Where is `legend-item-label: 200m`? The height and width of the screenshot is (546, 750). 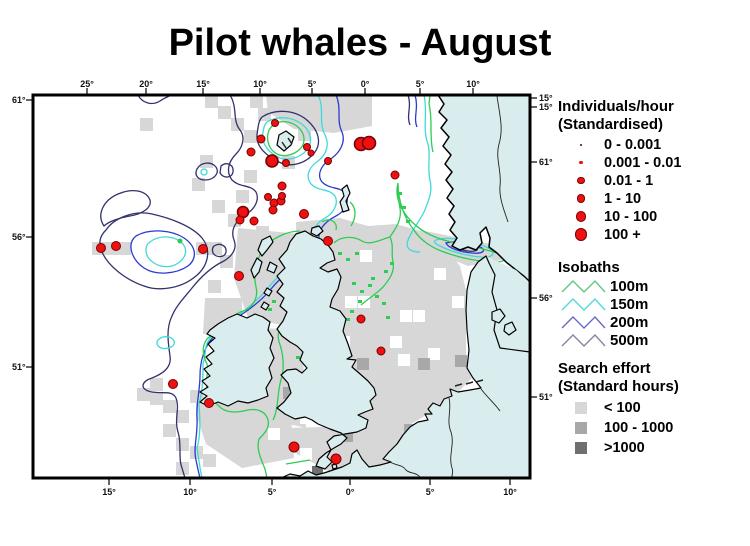 legend-item-label: 200m is located at coordinates (629, 322).